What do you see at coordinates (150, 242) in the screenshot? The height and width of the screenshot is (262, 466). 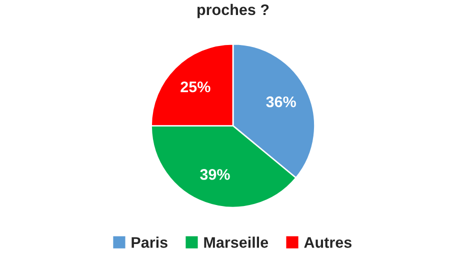 I see `legend-label: Paris` at bounding box center [150, 242].